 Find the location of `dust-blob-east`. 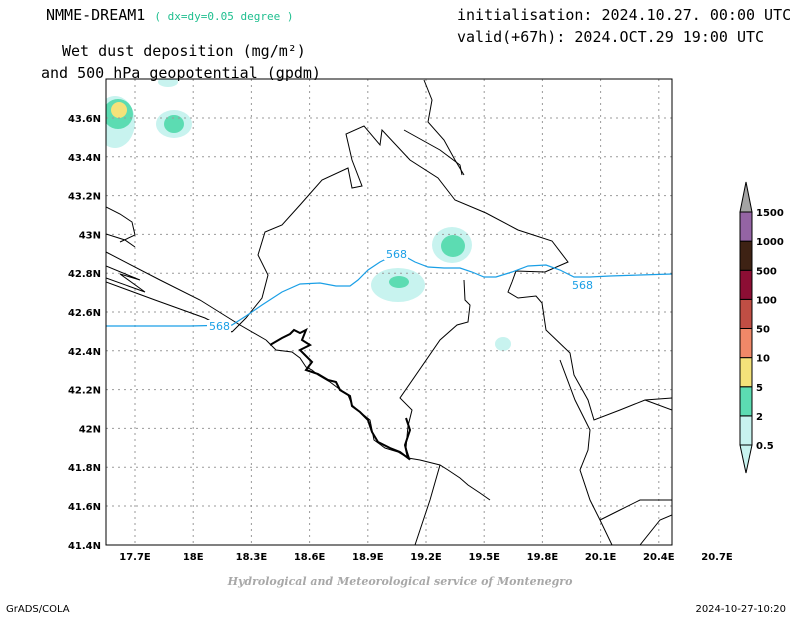

dust-blob-east is located at coordinates (452, 245).